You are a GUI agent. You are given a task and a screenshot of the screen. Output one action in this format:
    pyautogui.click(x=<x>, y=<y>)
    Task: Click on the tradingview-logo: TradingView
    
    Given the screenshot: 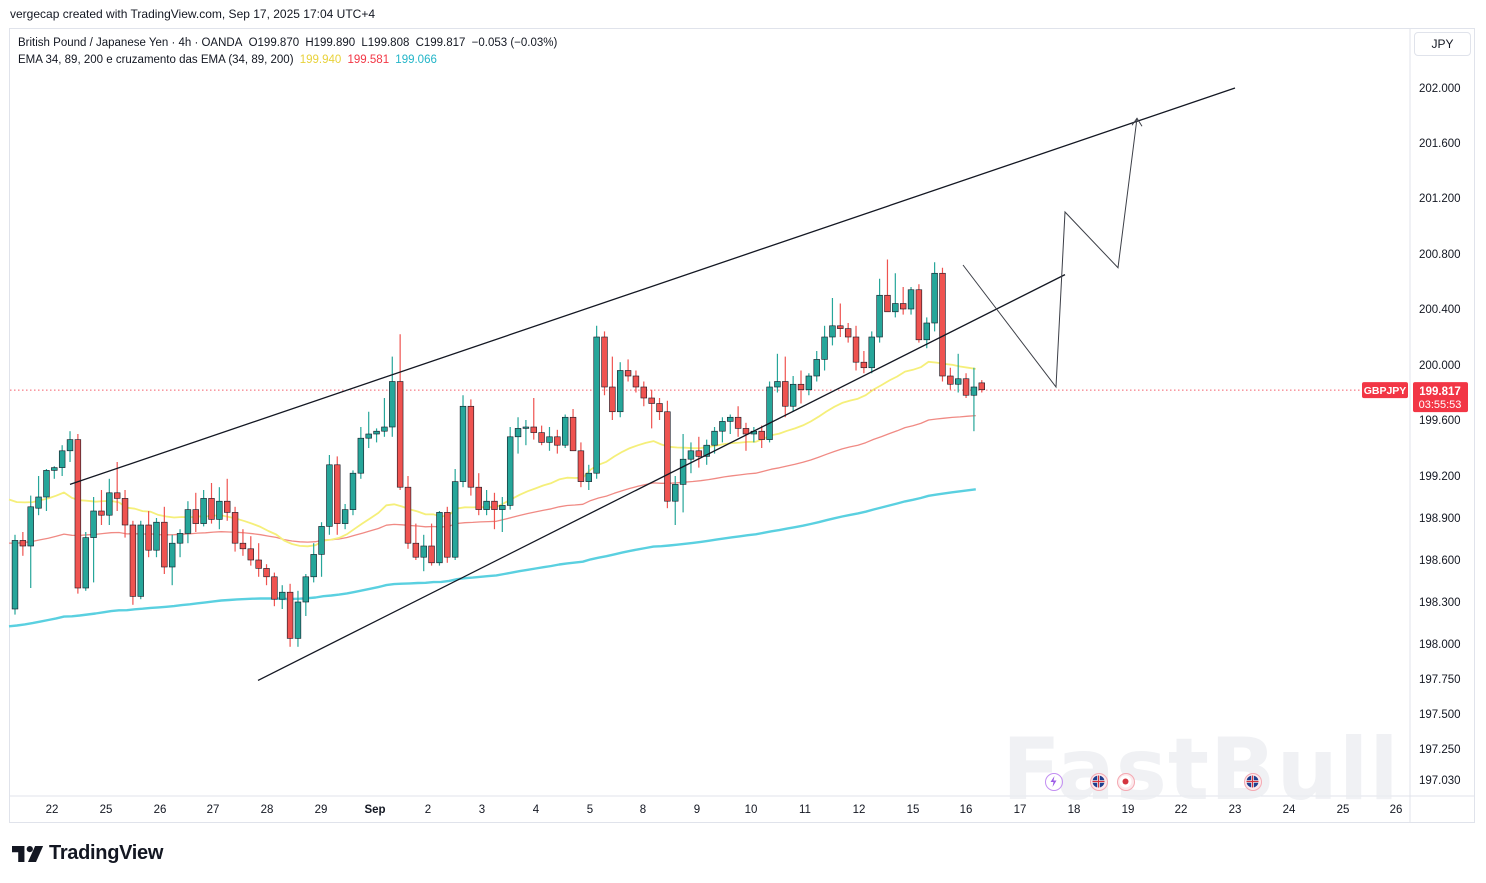 What is the action you would take?
    pyautogui.click(x=87, y=853)
    